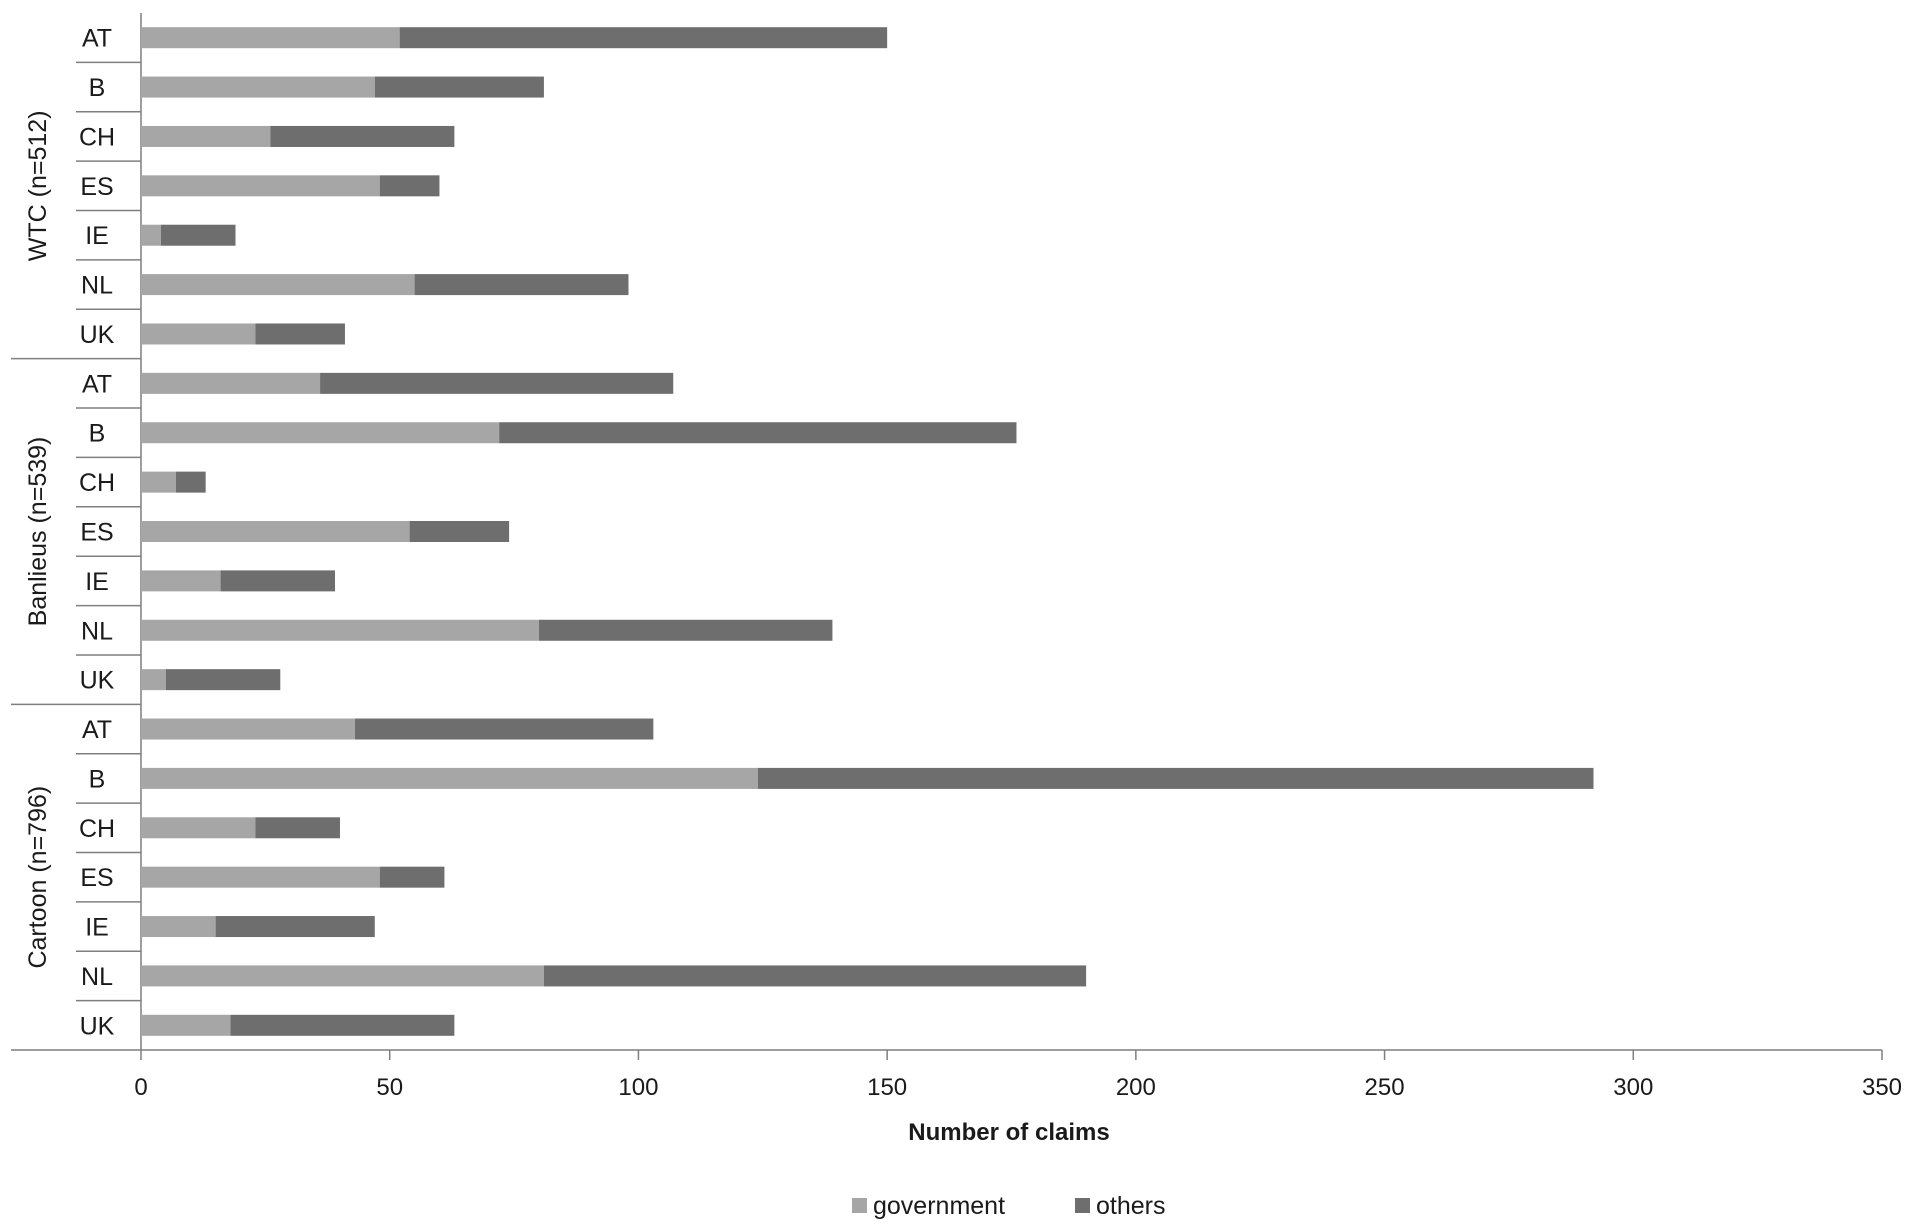 This screenshot has height=1232, width=1913. Describe the element at coordinates (1008, 1206) in the screenshot. I see `legend: government others` at that location.